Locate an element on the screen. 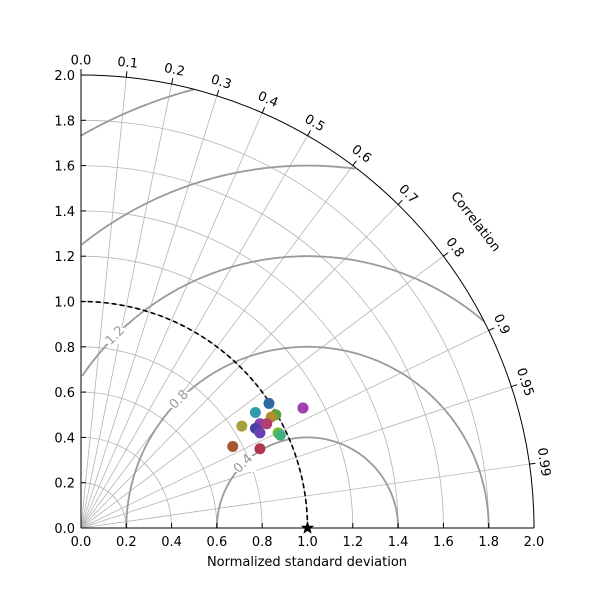  y-tick-label: 2.0 is located at coordinates (64, 76).